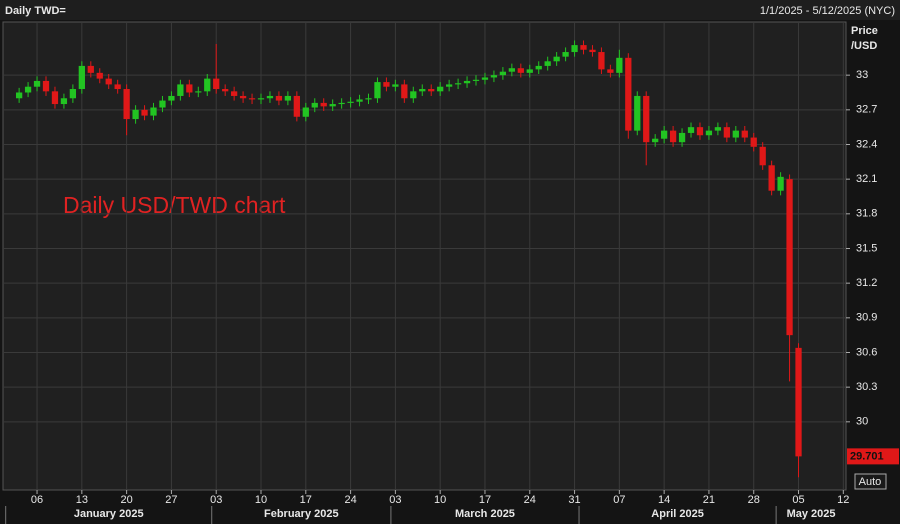 This screenshot has height=524, width=900. I want to click on header-title: Daily TWD=, so click(35, 11).